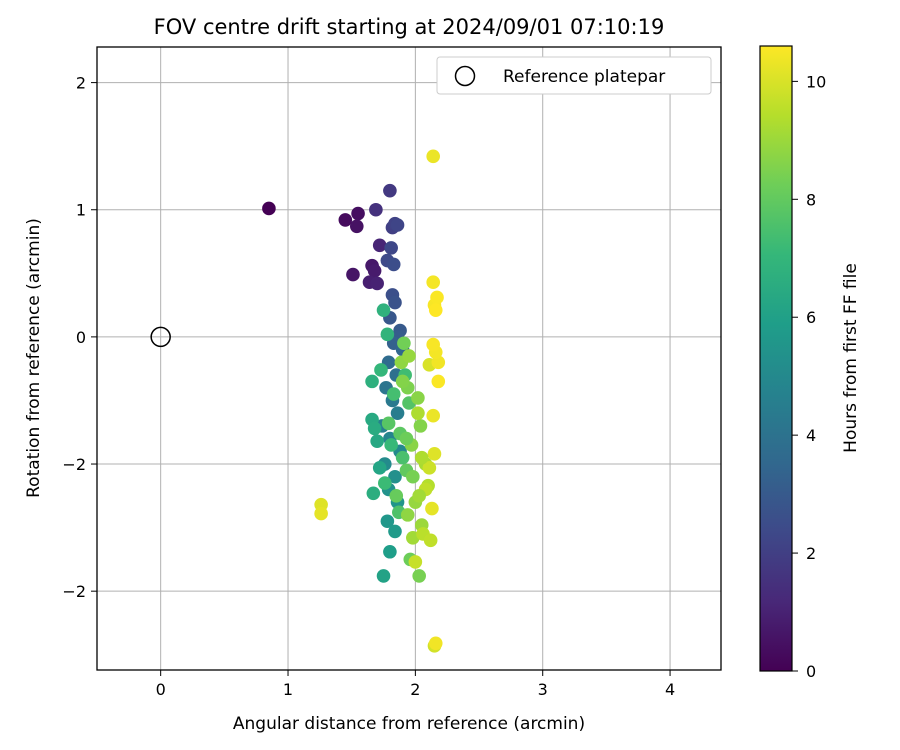  What do you see at coordinates (288, 689) in the screenshot?
I see `x-tick-label: 1` at bounding box center [288, 689].